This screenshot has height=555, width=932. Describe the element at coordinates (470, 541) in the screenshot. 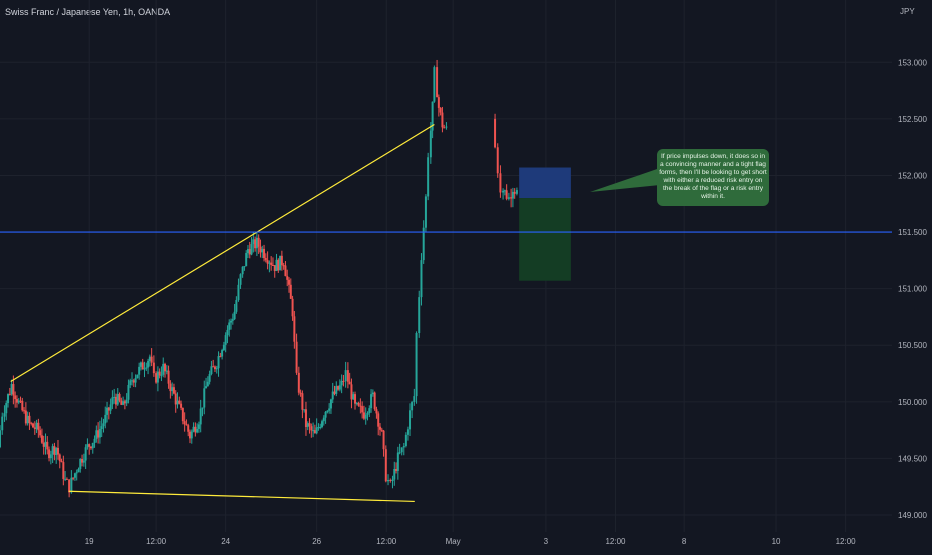

I see `x-axis: 19 12:00 24 26 12:00 May 3 12:00 8 10 12:00` at that location.